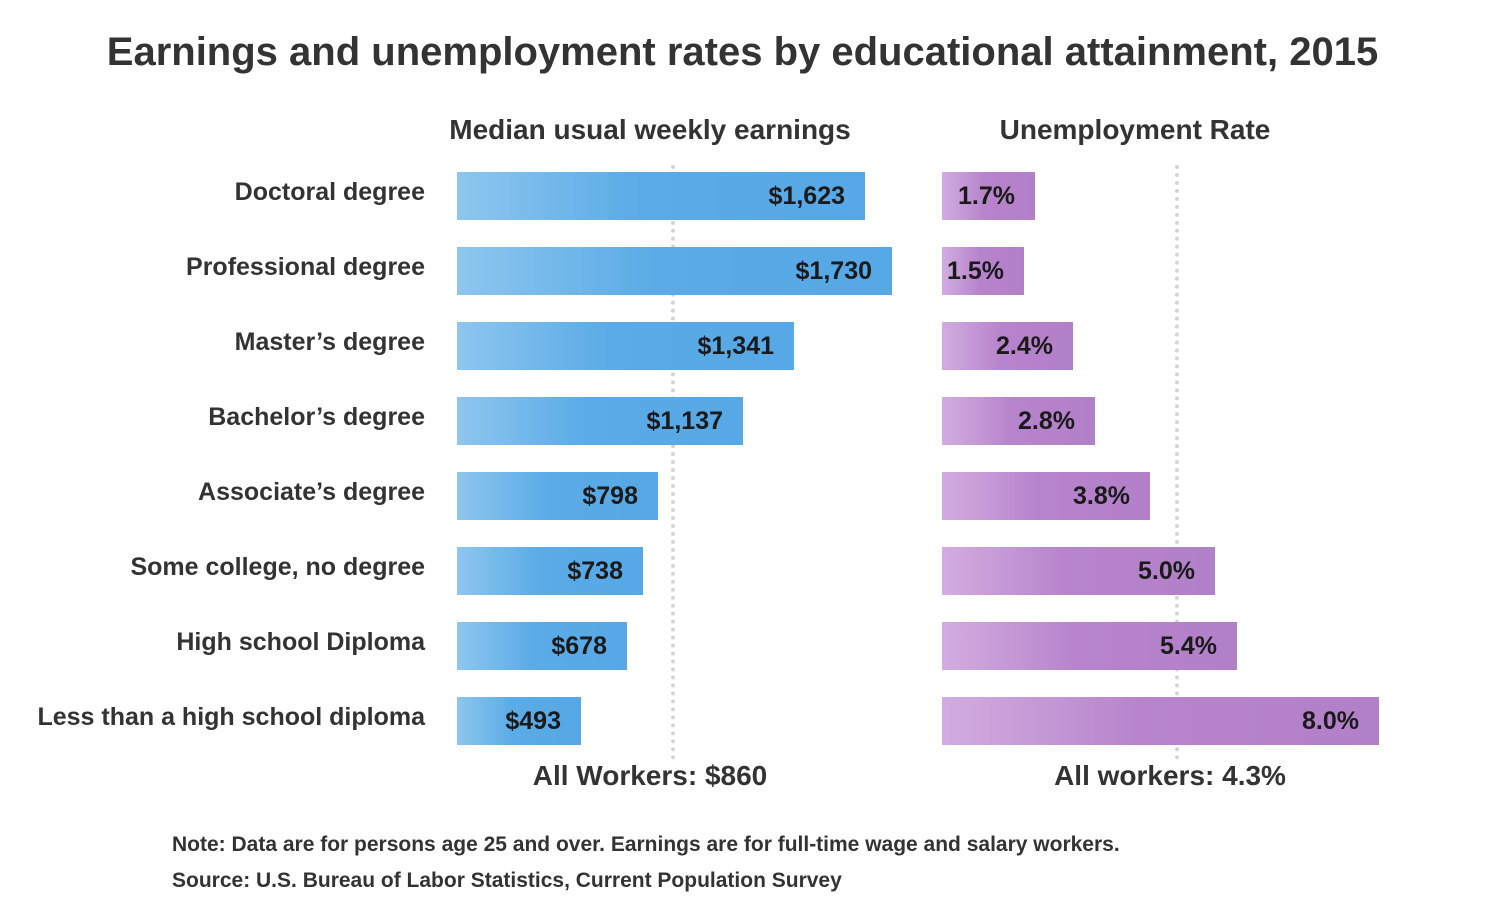 The image size is (1485, 918). I want to click on unemployment-value-label: 8.0%, so click(1330, 720).